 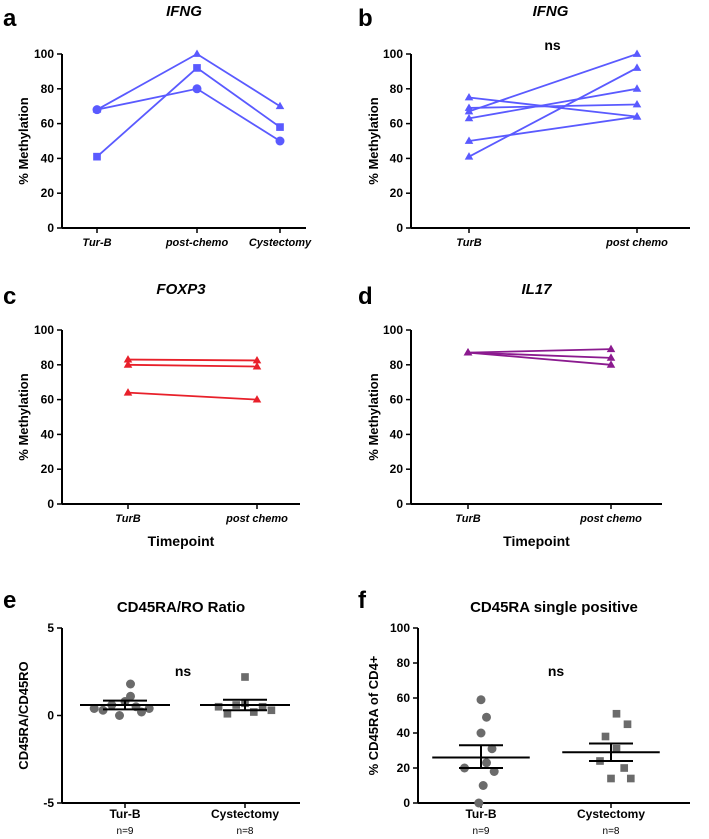 I want to click on panel-label: f, so click(x=362, y=600).